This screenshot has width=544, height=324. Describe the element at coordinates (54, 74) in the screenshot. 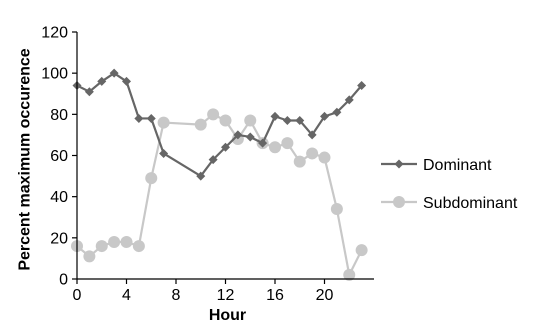

I see `y-tick-label: 100` at that location.